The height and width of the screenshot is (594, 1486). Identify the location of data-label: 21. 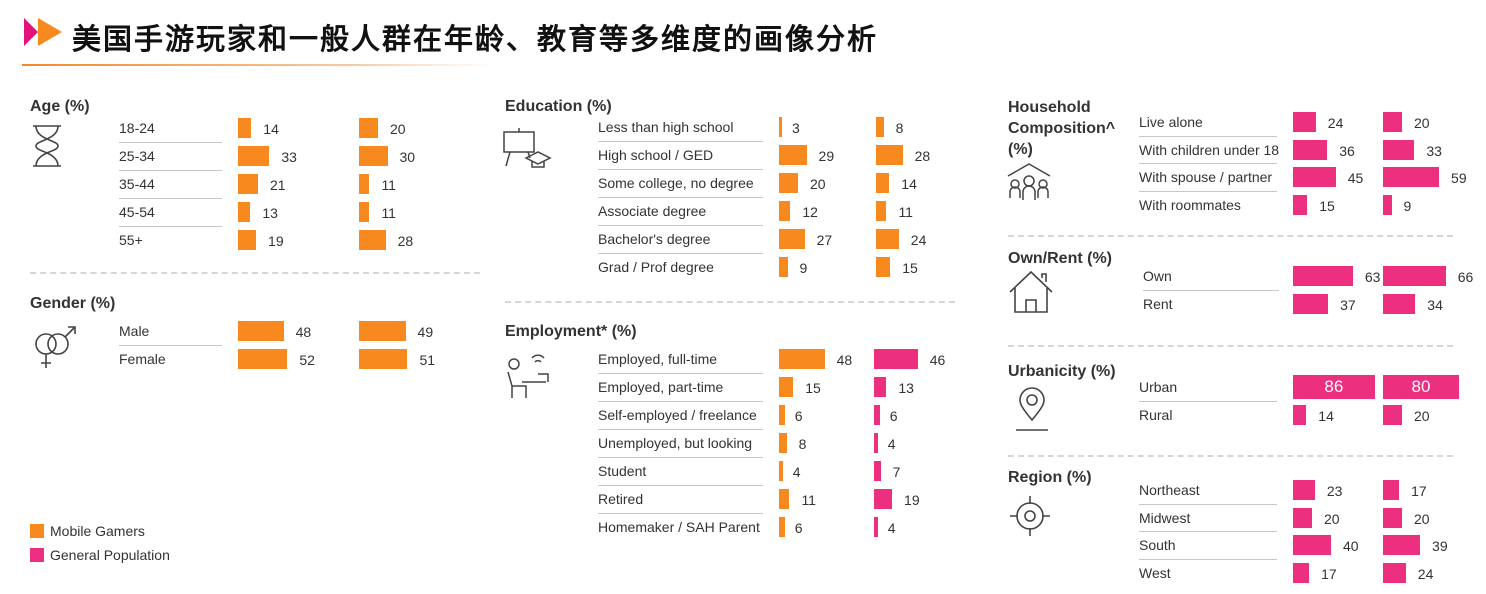
(277, 185).